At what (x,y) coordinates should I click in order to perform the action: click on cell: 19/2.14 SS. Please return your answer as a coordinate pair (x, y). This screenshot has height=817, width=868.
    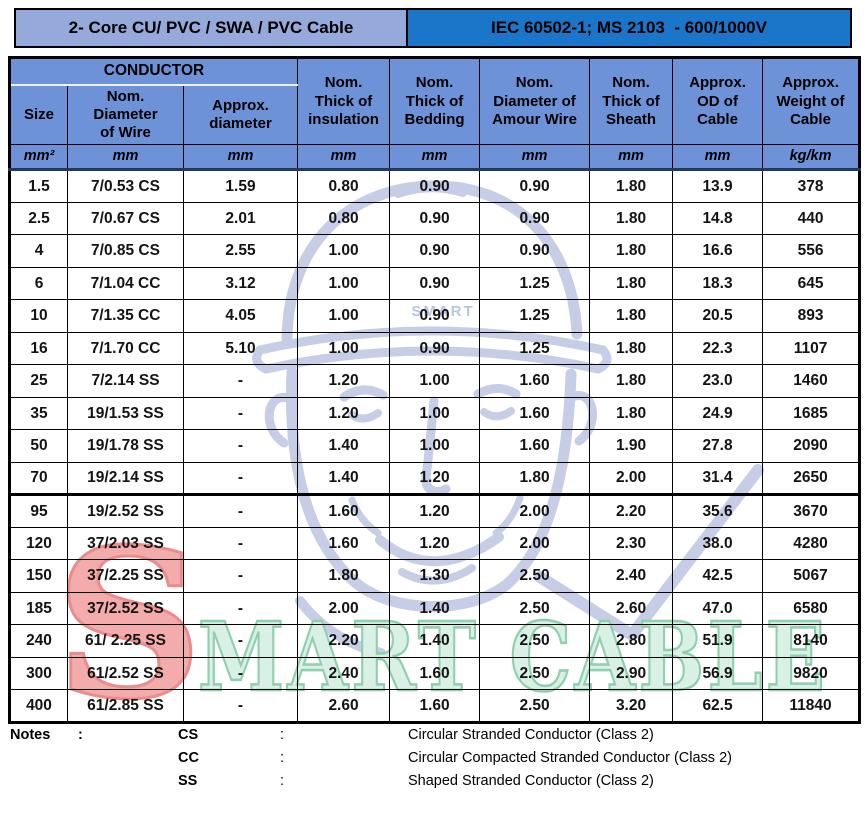
    Looking at the image, I should click on (125, 479).